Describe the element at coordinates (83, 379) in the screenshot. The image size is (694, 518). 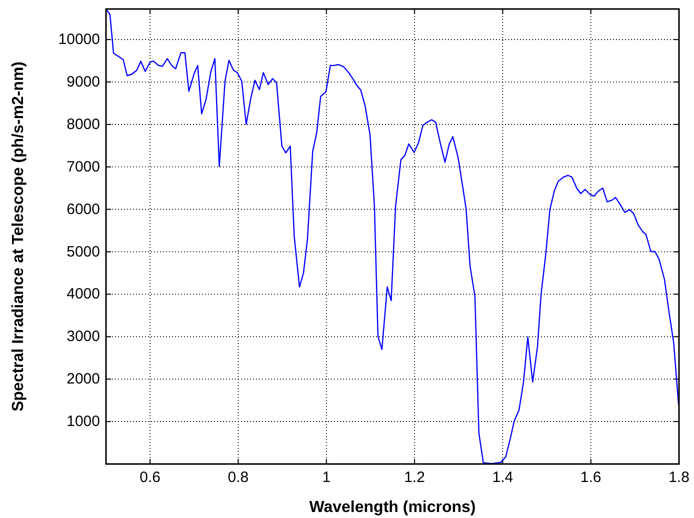
I see `y-tick-label: 2000` at that location.